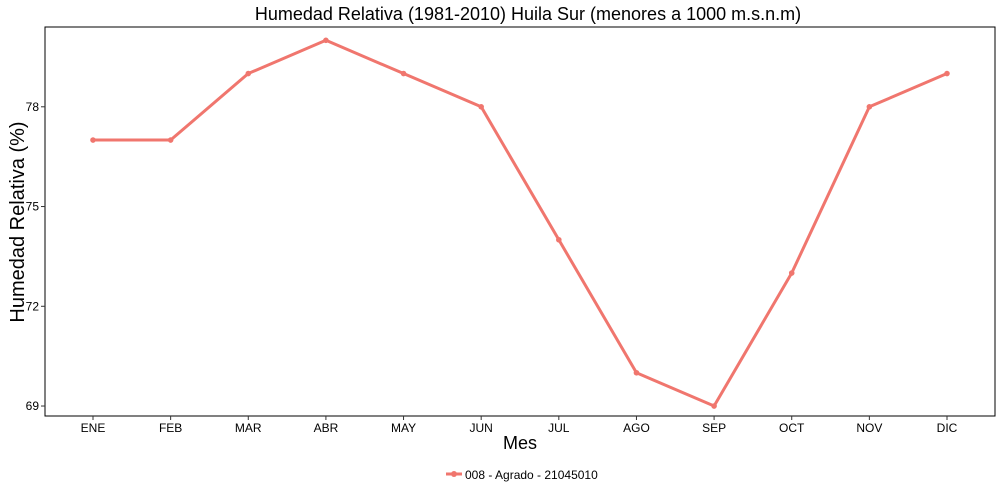  Describe the element at coordinates (947, 428) in the screenshot. I see `x-tick-label: DIC` at that location.